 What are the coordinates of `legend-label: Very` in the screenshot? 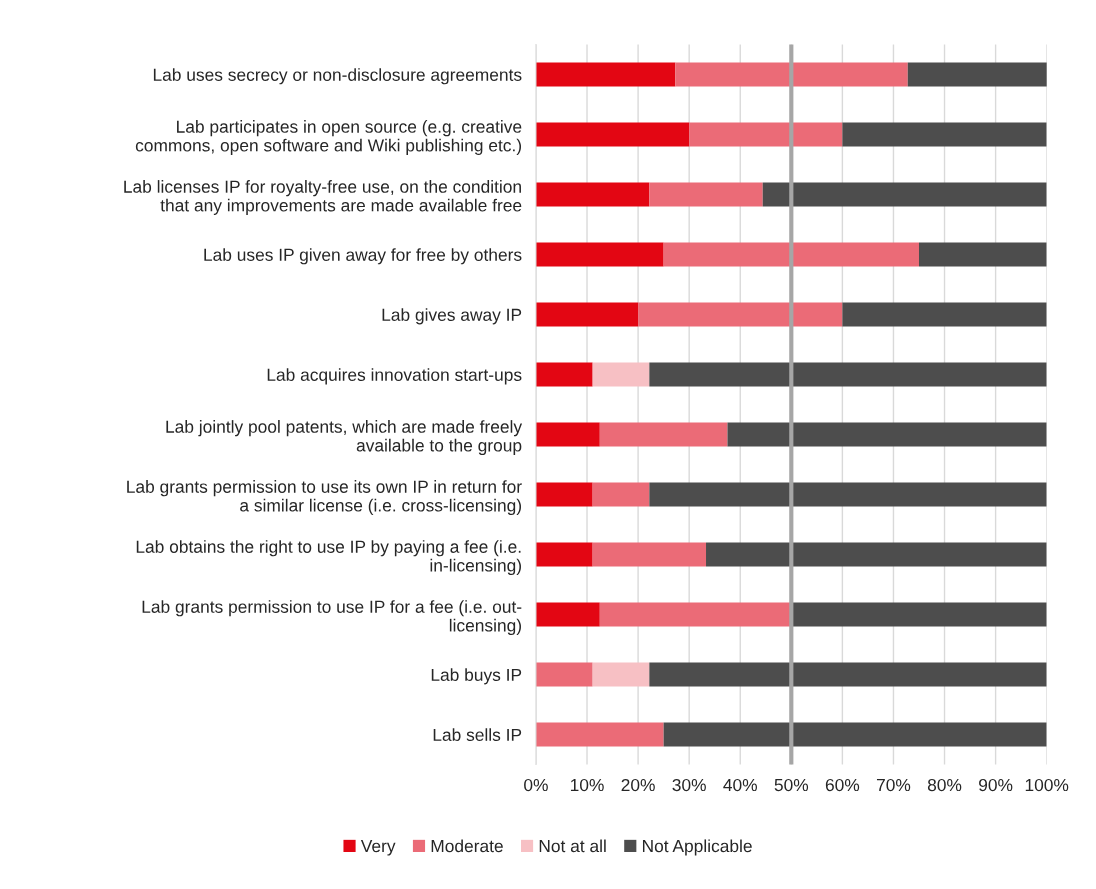 It's located at (378, 848).